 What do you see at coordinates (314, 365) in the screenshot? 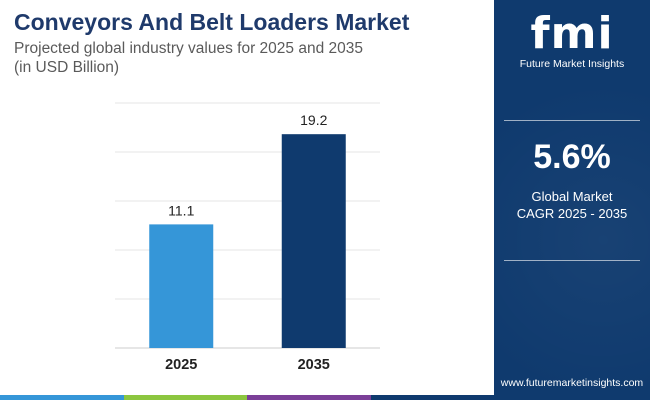
I see `x-tick-label-2035: 2035` at bounding box center [314, 365].